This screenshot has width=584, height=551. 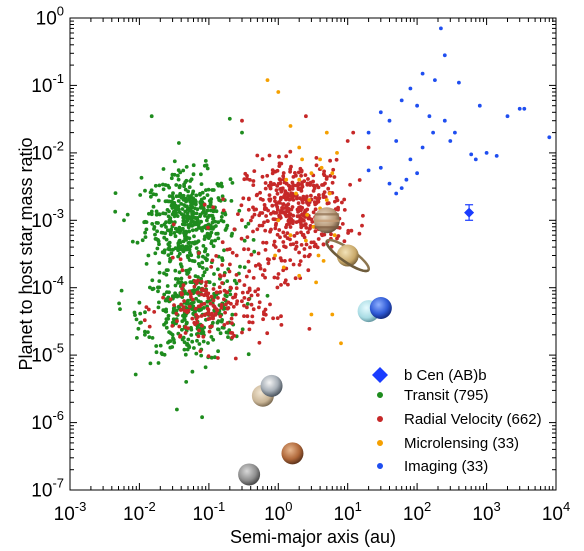 I want to click on x-tick-label: 10¹, so click(x=348, y=512).